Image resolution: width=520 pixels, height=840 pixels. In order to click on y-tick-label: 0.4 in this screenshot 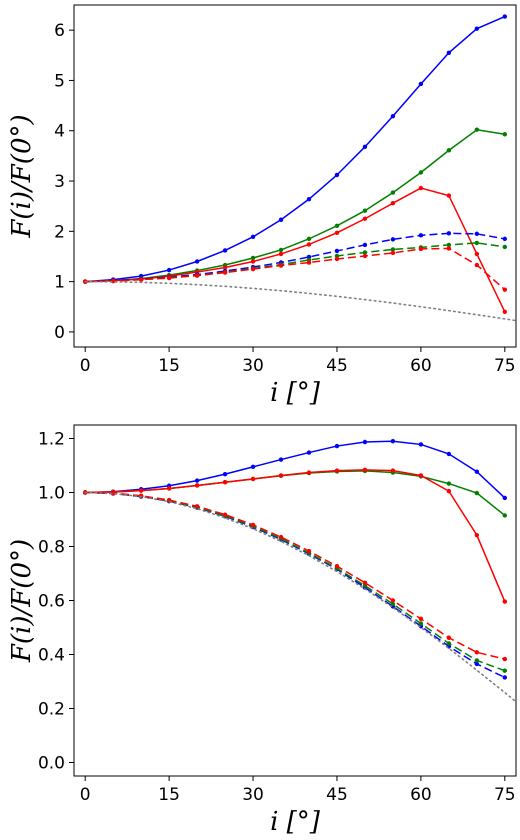, I will do `click(51, 656)`.